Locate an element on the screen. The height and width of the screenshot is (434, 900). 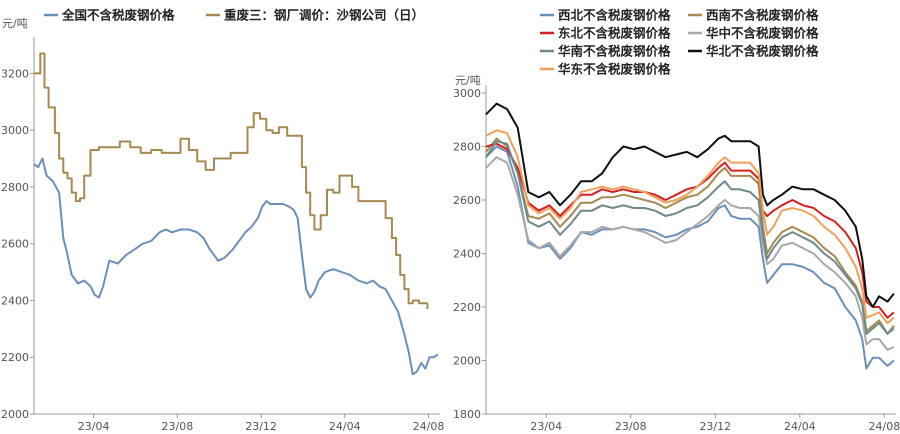
legend-label: 东北不含税废钢价格 is located at coordinates (614, 33).